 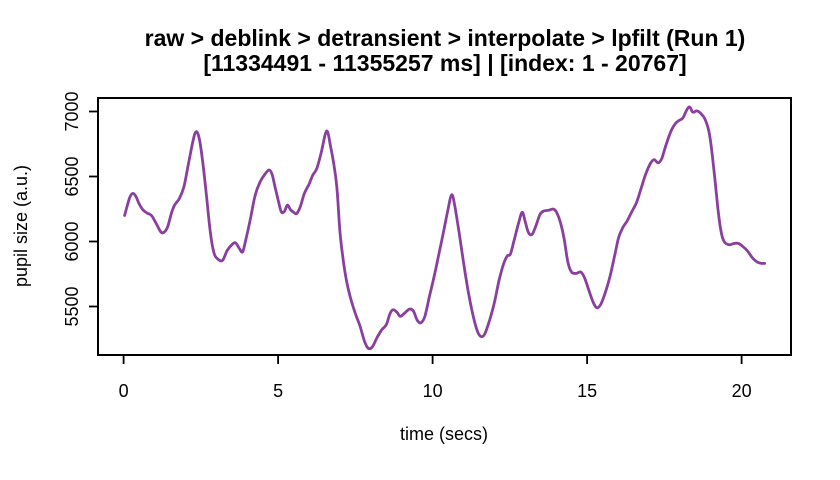 What do you see at coordinates (72, 176) in the screenshot?
I see `y-tick-label: 6500` at bounding box center [72, 176].